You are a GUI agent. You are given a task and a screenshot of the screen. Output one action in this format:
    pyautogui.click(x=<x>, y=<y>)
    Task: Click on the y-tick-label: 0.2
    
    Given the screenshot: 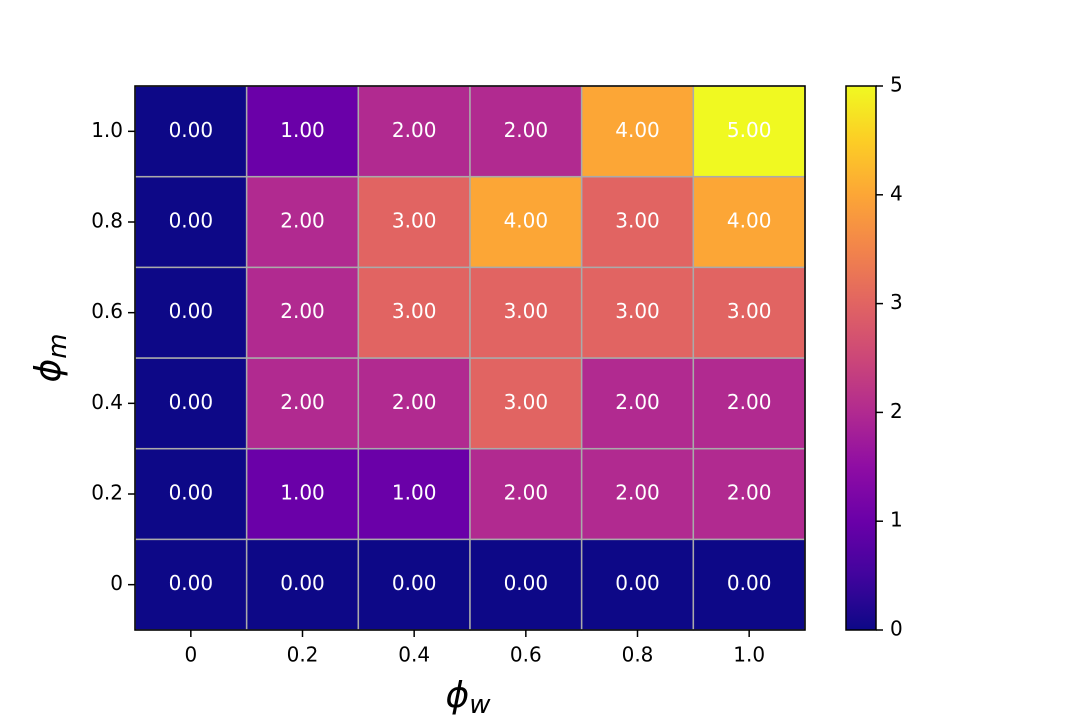 What is the action you would take?
    pyautogui.click(x=107, y=493)
    